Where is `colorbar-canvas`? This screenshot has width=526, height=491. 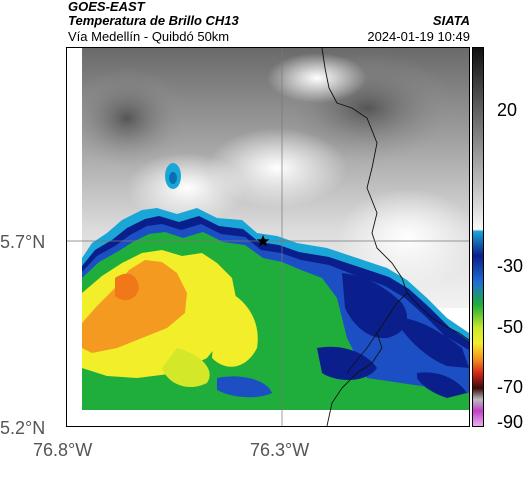
colorbar-canvas is located at coordinates (478, 237).